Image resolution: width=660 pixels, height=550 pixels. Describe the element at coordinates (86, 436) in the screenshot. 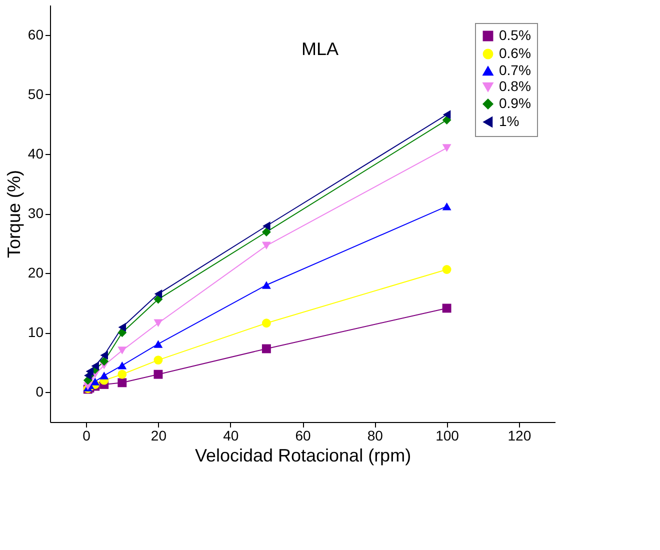

I see `x-tick-label: 0` at that location.